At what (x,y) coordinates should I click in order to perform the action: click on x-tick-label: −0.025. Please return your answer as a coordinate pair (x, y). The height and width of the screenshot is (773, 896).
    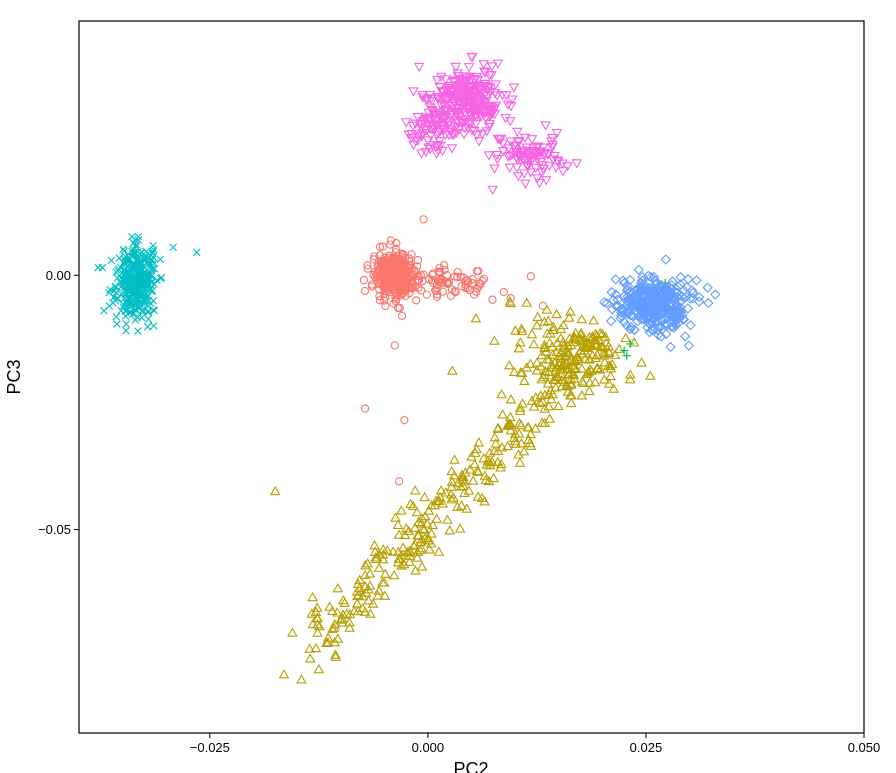
    Looking at the image, I should click on (210, 747).